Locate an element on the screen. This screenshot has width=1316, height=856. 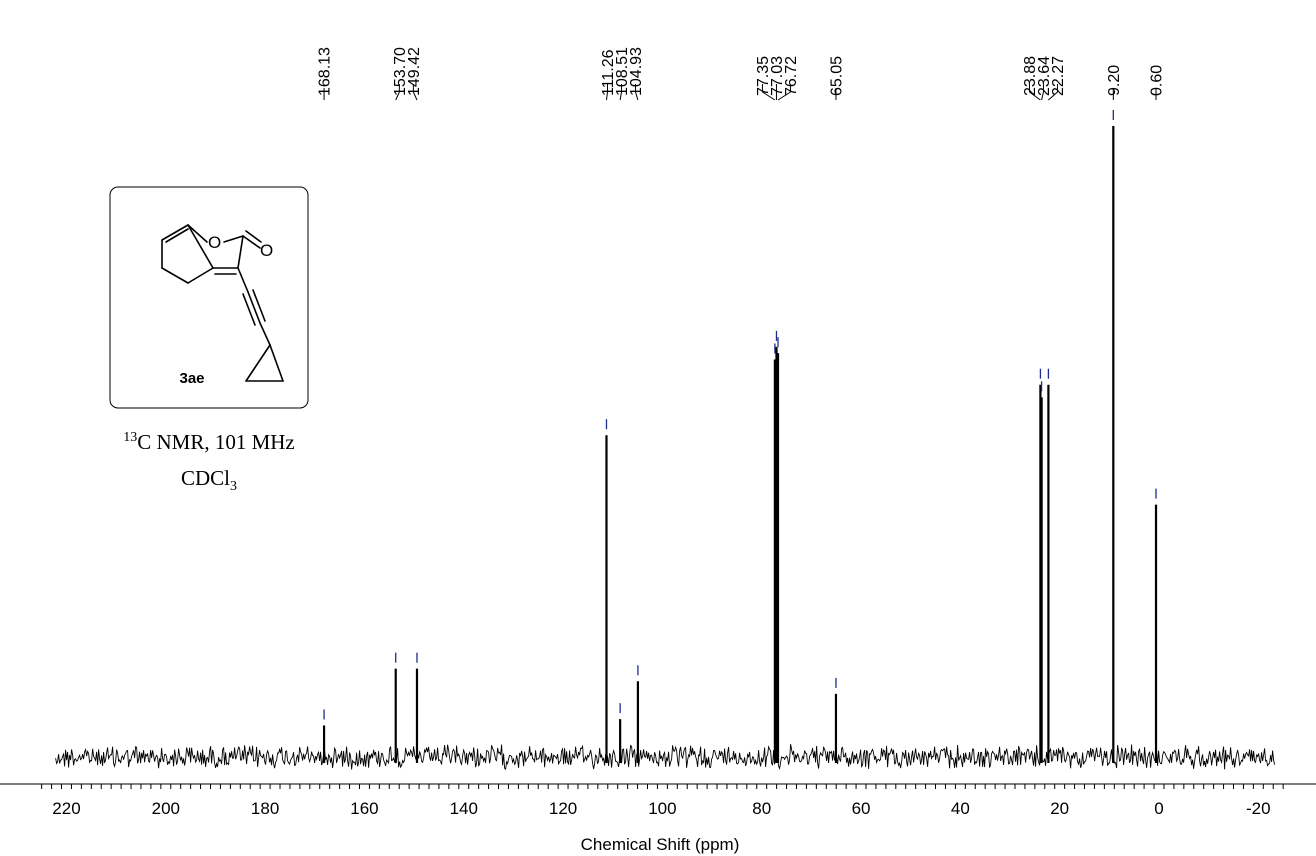
x-tick-label: 100 is located at coordinates (662, 808).